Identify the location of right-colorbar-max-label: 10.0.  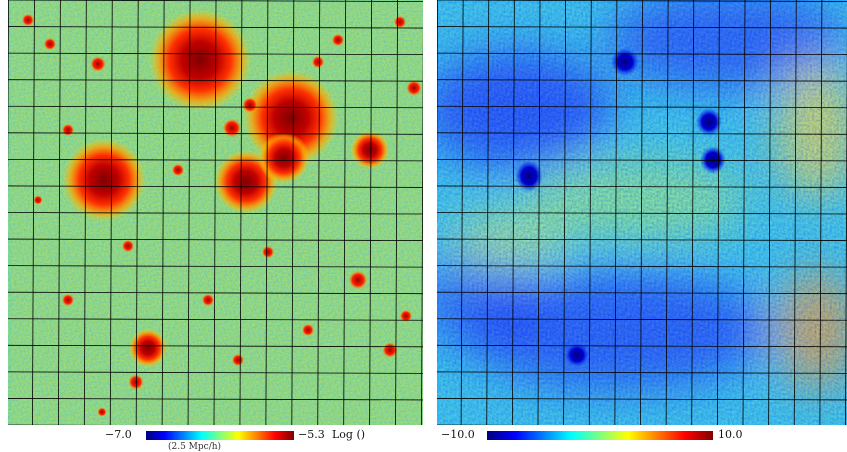
(730, 435).